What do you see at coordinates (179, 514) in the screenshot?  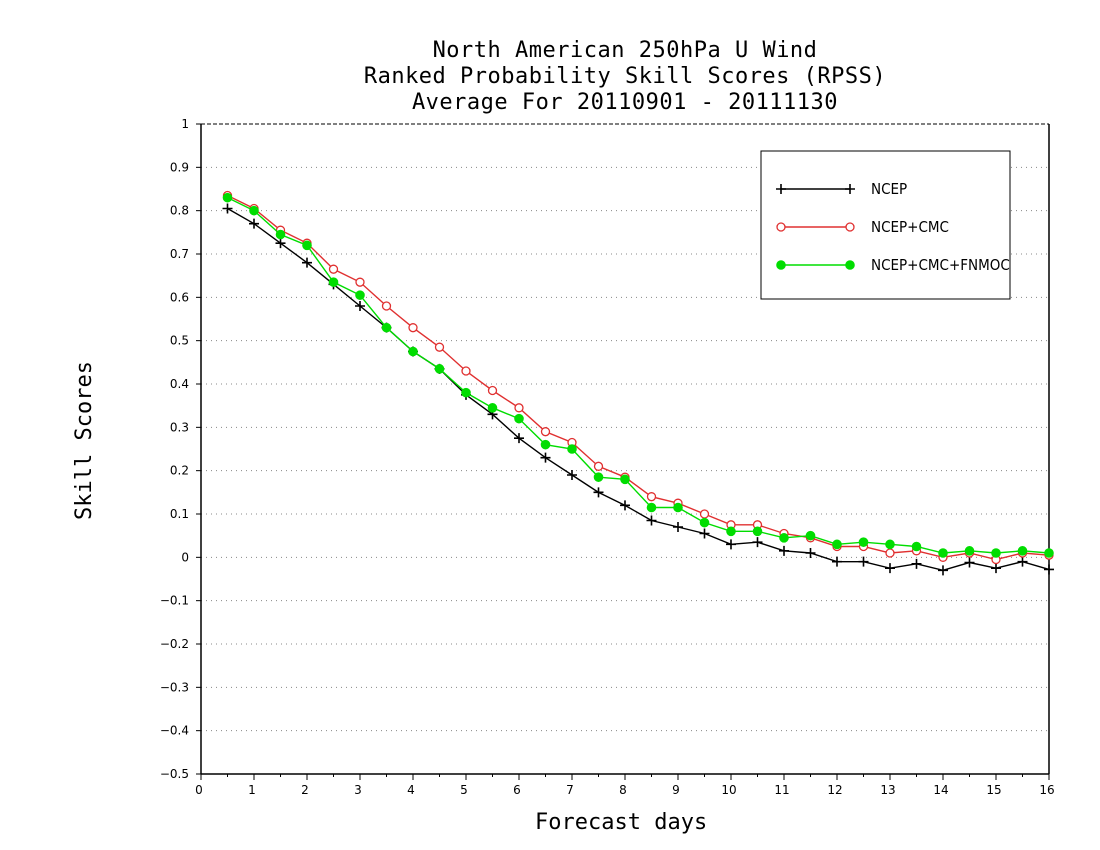 I see `y-tick-label: 0.1` at bounding box center [179, 514].